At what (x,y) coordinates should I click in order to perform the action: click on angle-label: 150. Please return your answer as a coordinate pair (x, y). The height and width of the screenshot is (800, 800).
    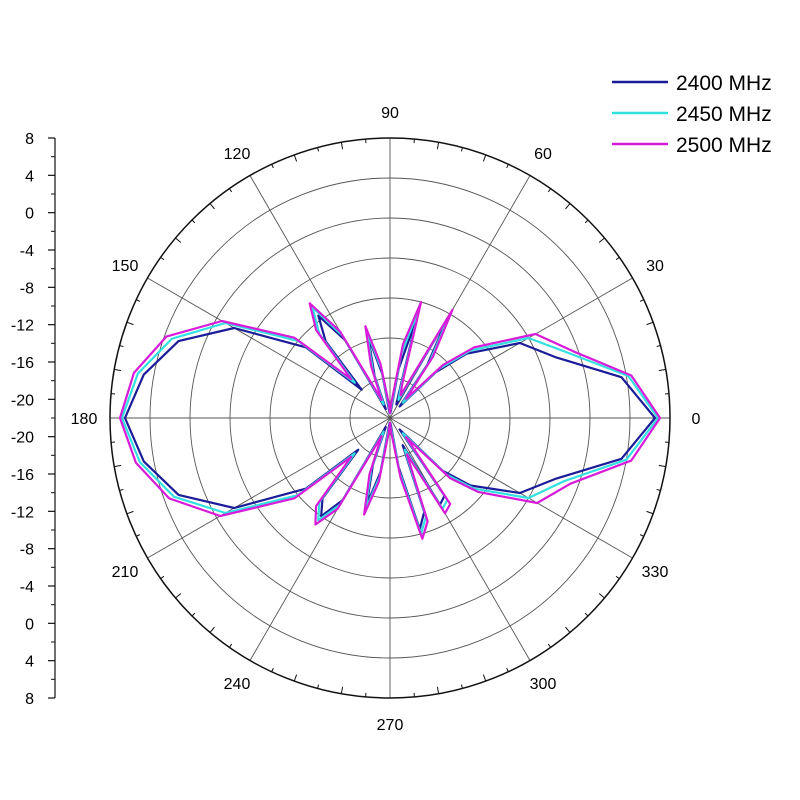
    Looking at the image, I should click on (125, 266).